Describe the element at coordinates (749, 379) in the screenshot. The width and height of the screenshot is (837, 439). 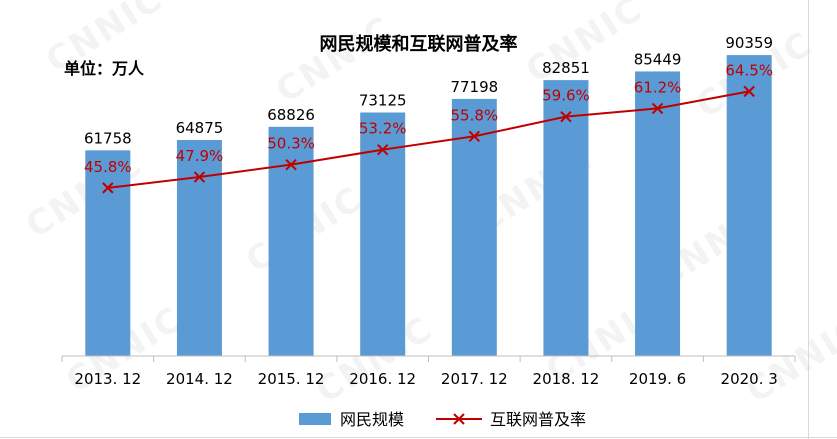
I see `x-tick-label: 2020. 3` at that location.